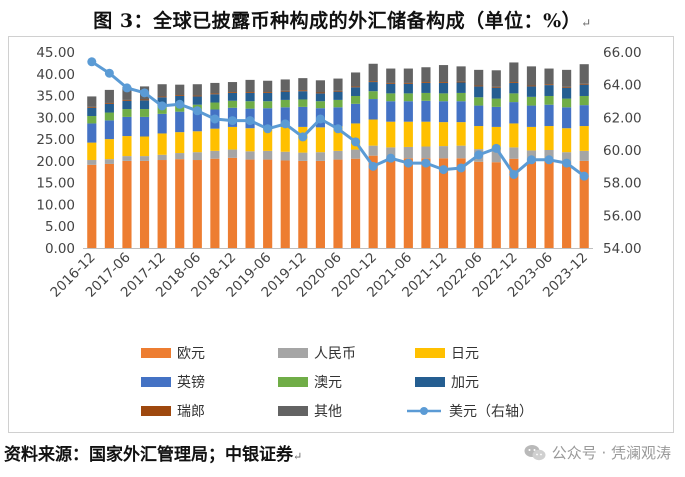 The height and width of the screenshot is (477, 685). Describe the element at coordinates (55, 184) in the screenshot. I see `y-left-tick-label: 15.00` at that location.